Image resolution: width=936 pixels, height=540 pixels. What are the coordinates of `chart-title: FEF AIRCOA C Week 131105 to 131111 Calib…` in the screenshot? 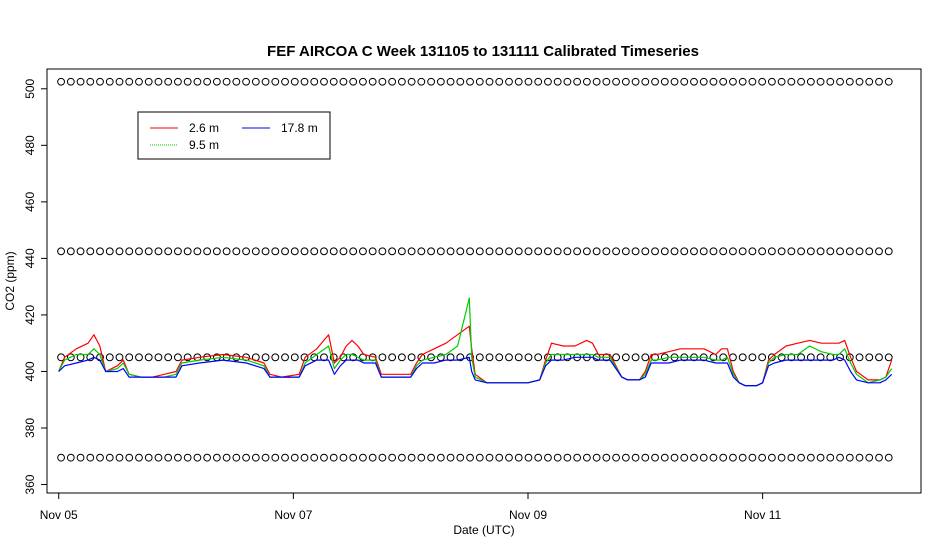 It's located at (483, 51).